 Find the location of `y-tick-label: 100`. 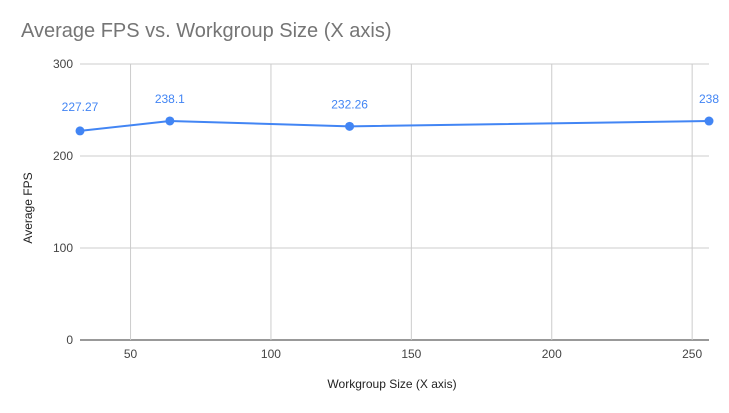

y-tick-label: 100 is located at coordinates (63, 248).